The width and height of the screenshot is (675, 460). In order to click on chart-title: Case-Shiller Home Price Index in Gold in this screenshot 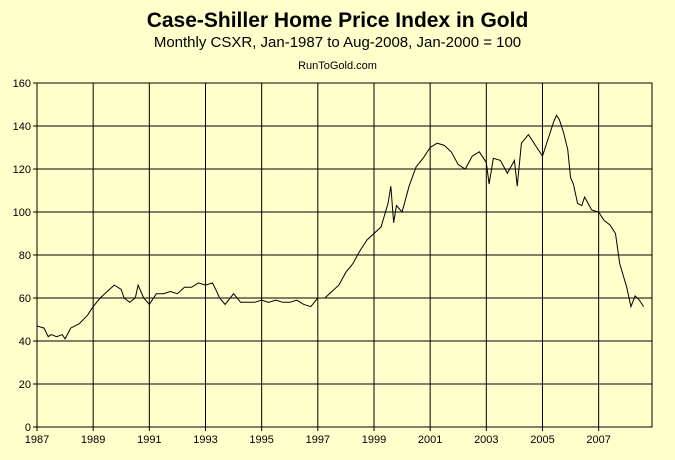, I will do `click(337, 20)`.